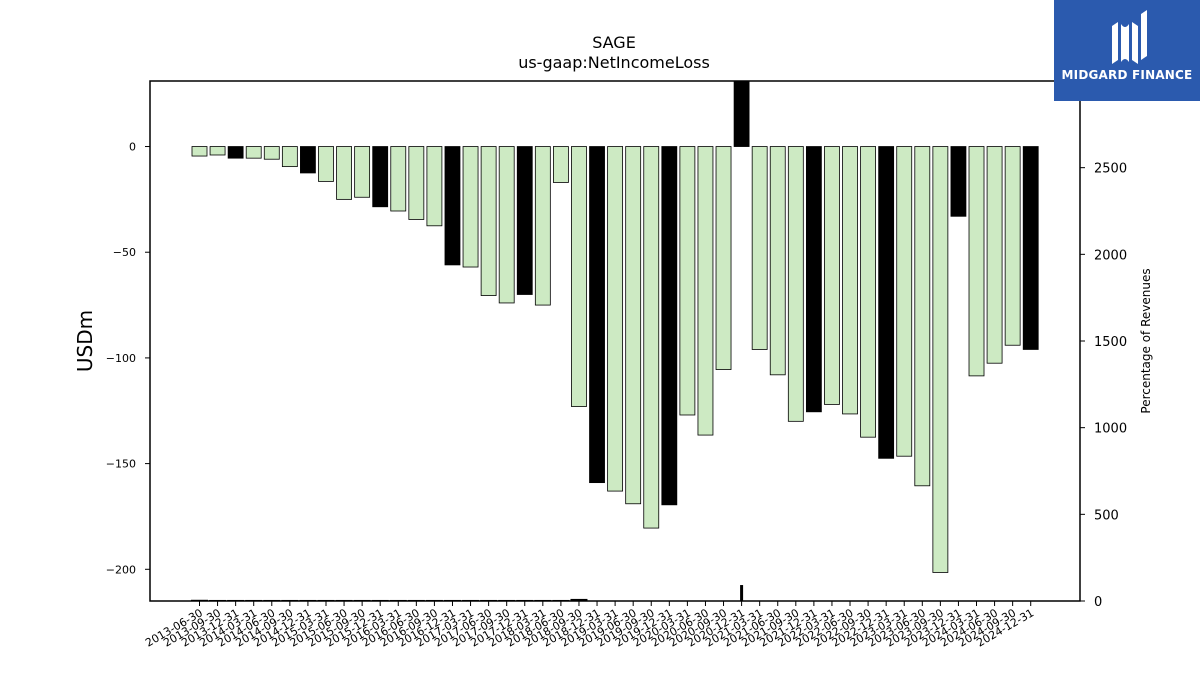 The height and width of the screenshot is (675, 1200). Describe the element at coordinates (124, 252) in the screenshot. I see `y-tick-label: −50` at that location.